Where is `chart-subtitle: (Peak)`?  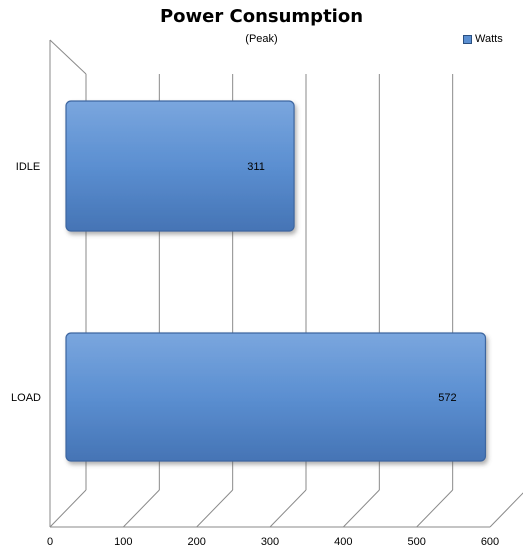 chart-subtitle: (Peak) is located at coordinates (261, 39).